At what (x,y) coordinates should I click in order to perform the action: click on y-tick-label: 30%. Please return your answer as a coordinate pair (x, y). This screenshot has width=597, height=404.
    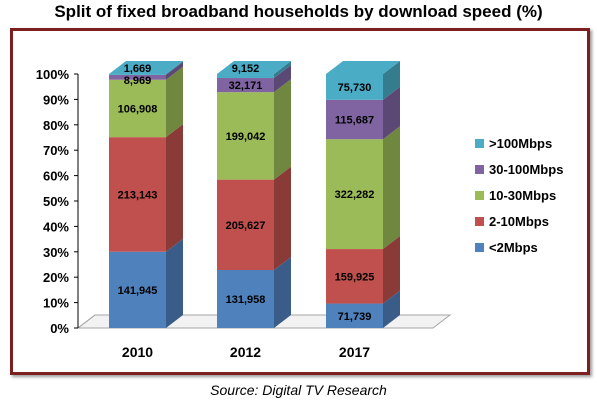
    Looking at the image, I should click on (56, 252).